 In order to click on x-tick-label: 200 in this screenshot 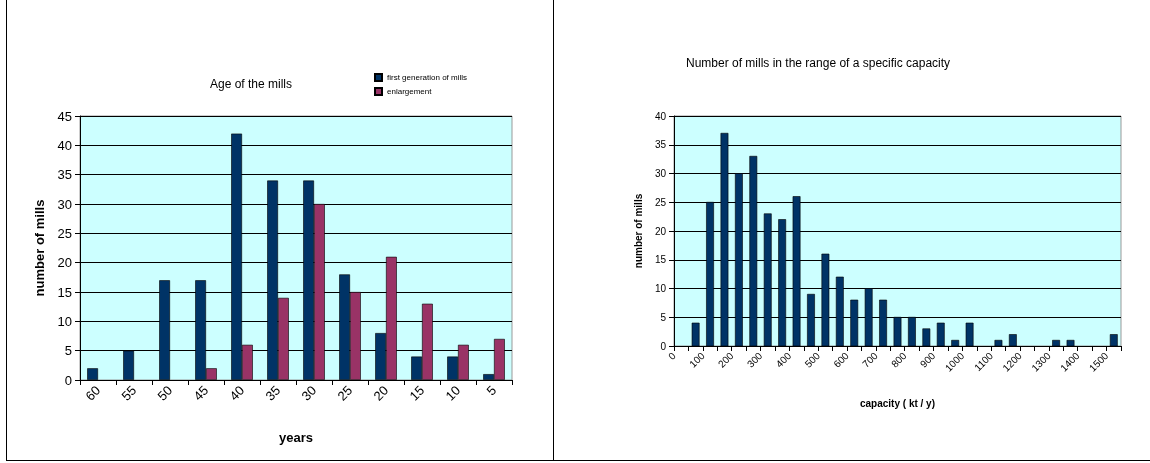, I will do `click(726, 359)`.